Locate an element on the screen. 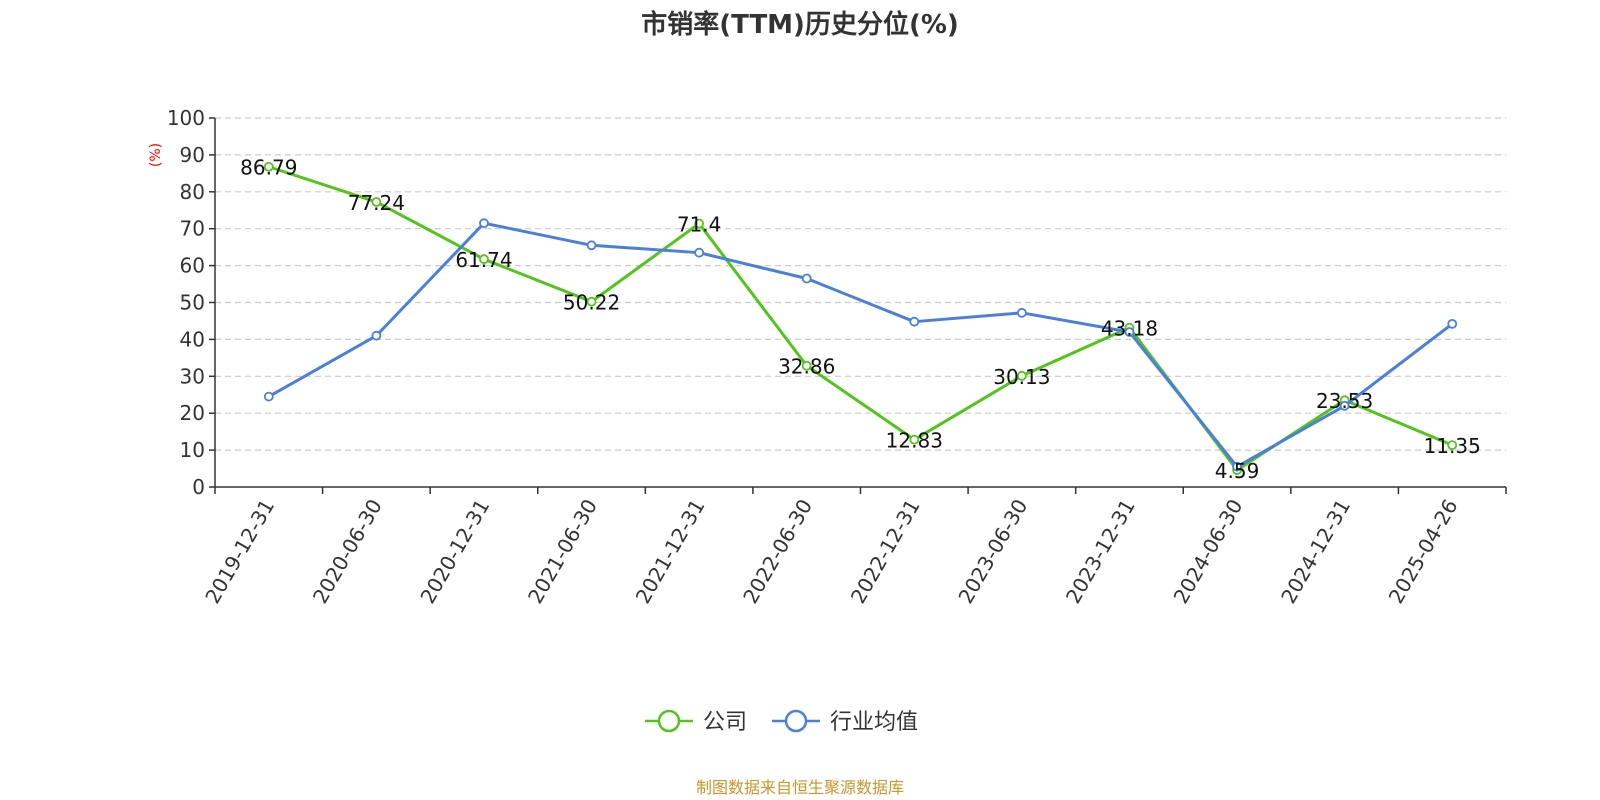 This screenshot has width=1600, height=800. data-label: 23.53 is located at coordinates (1344, 401).